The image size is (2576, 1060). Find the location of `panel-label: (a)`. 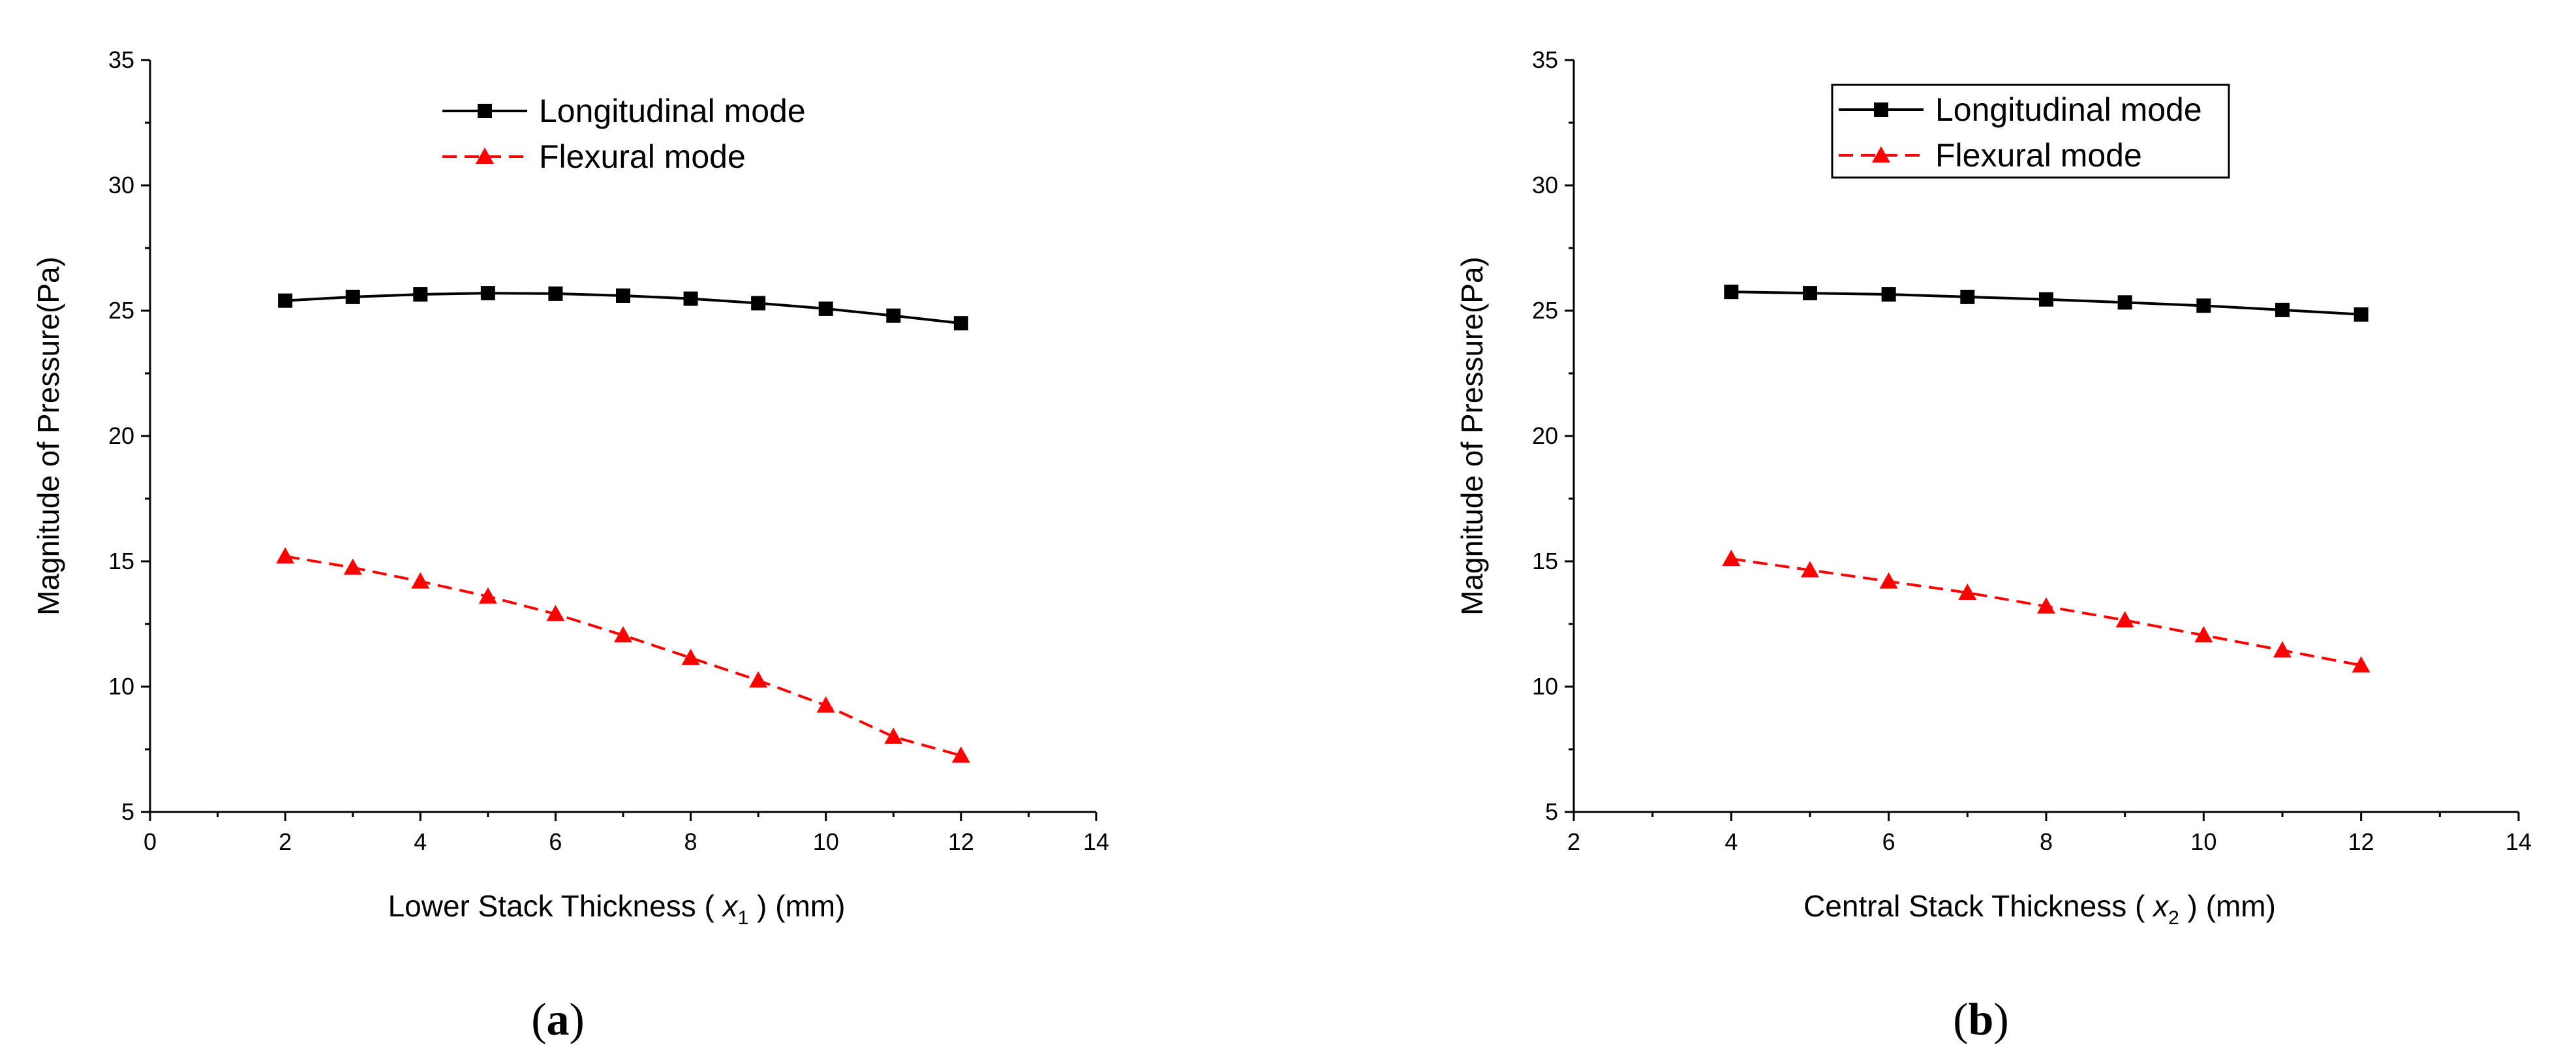

panel-label: (a) is located at coordinates (558, 1020).